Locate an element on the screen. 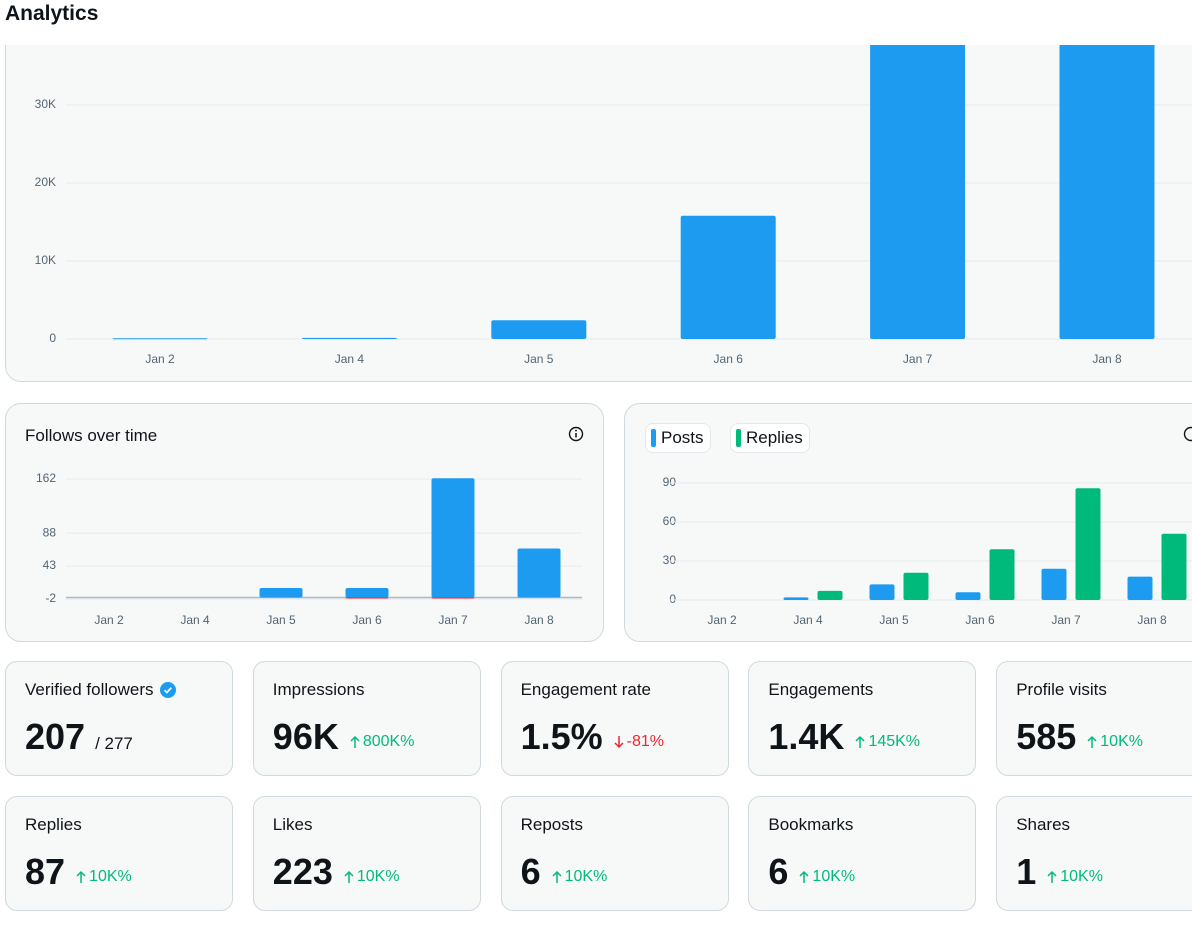 The width and height of the screenshot is (1192, 926). stat-label-row: Impressions is located at coordinates (319, 690).